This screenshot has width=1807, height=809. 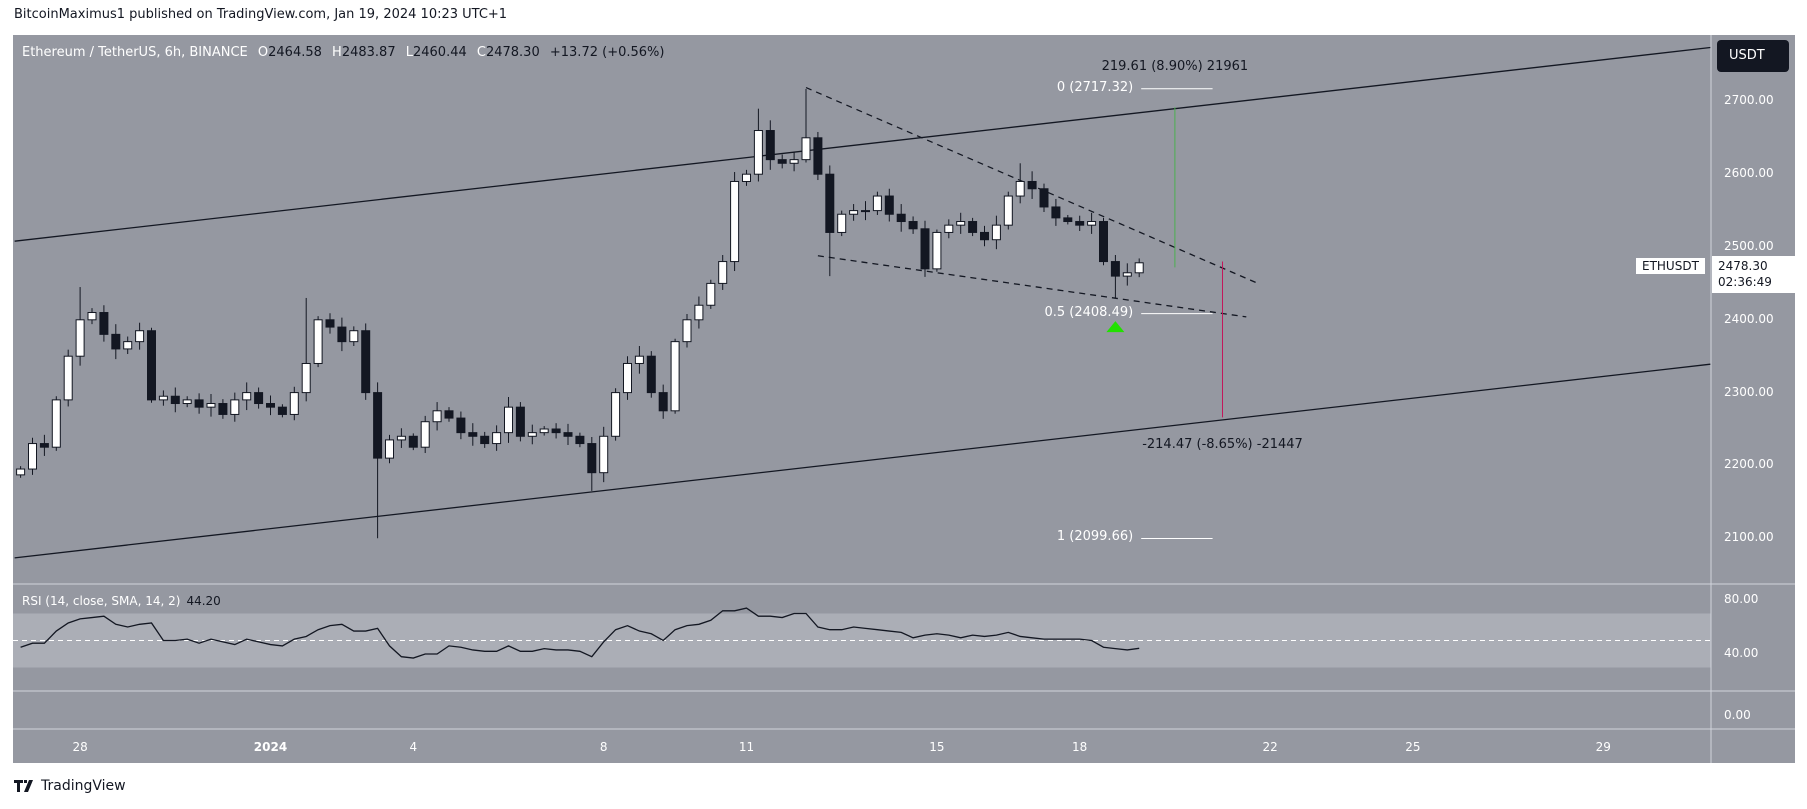 What do you see at coordinates (1089, 312) in the screenshot?
I see `fib-level-label: 0.5 (2408.49)` at bounding box center [1089, 312].